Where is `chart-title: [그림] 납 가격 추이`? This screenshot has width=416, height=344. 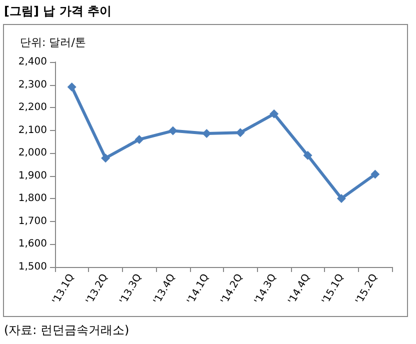
chart-title: [그림] 납 가격 추이 is located at coordinates (58, 11).